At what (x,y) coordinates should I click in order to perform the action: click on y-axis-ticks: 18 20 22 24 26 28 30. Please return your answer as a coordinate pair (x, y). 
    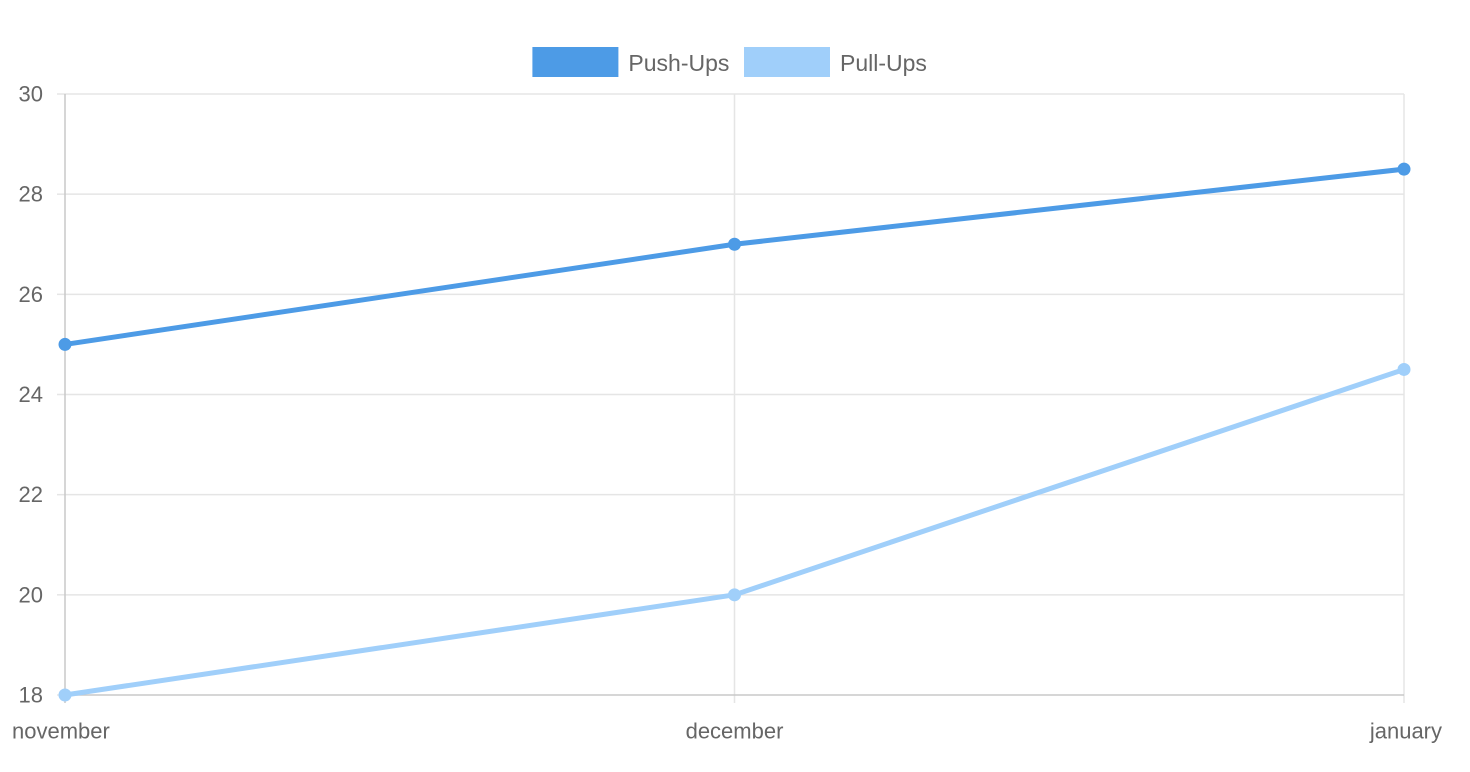
    Looking at the image, I should click on (31, 395).